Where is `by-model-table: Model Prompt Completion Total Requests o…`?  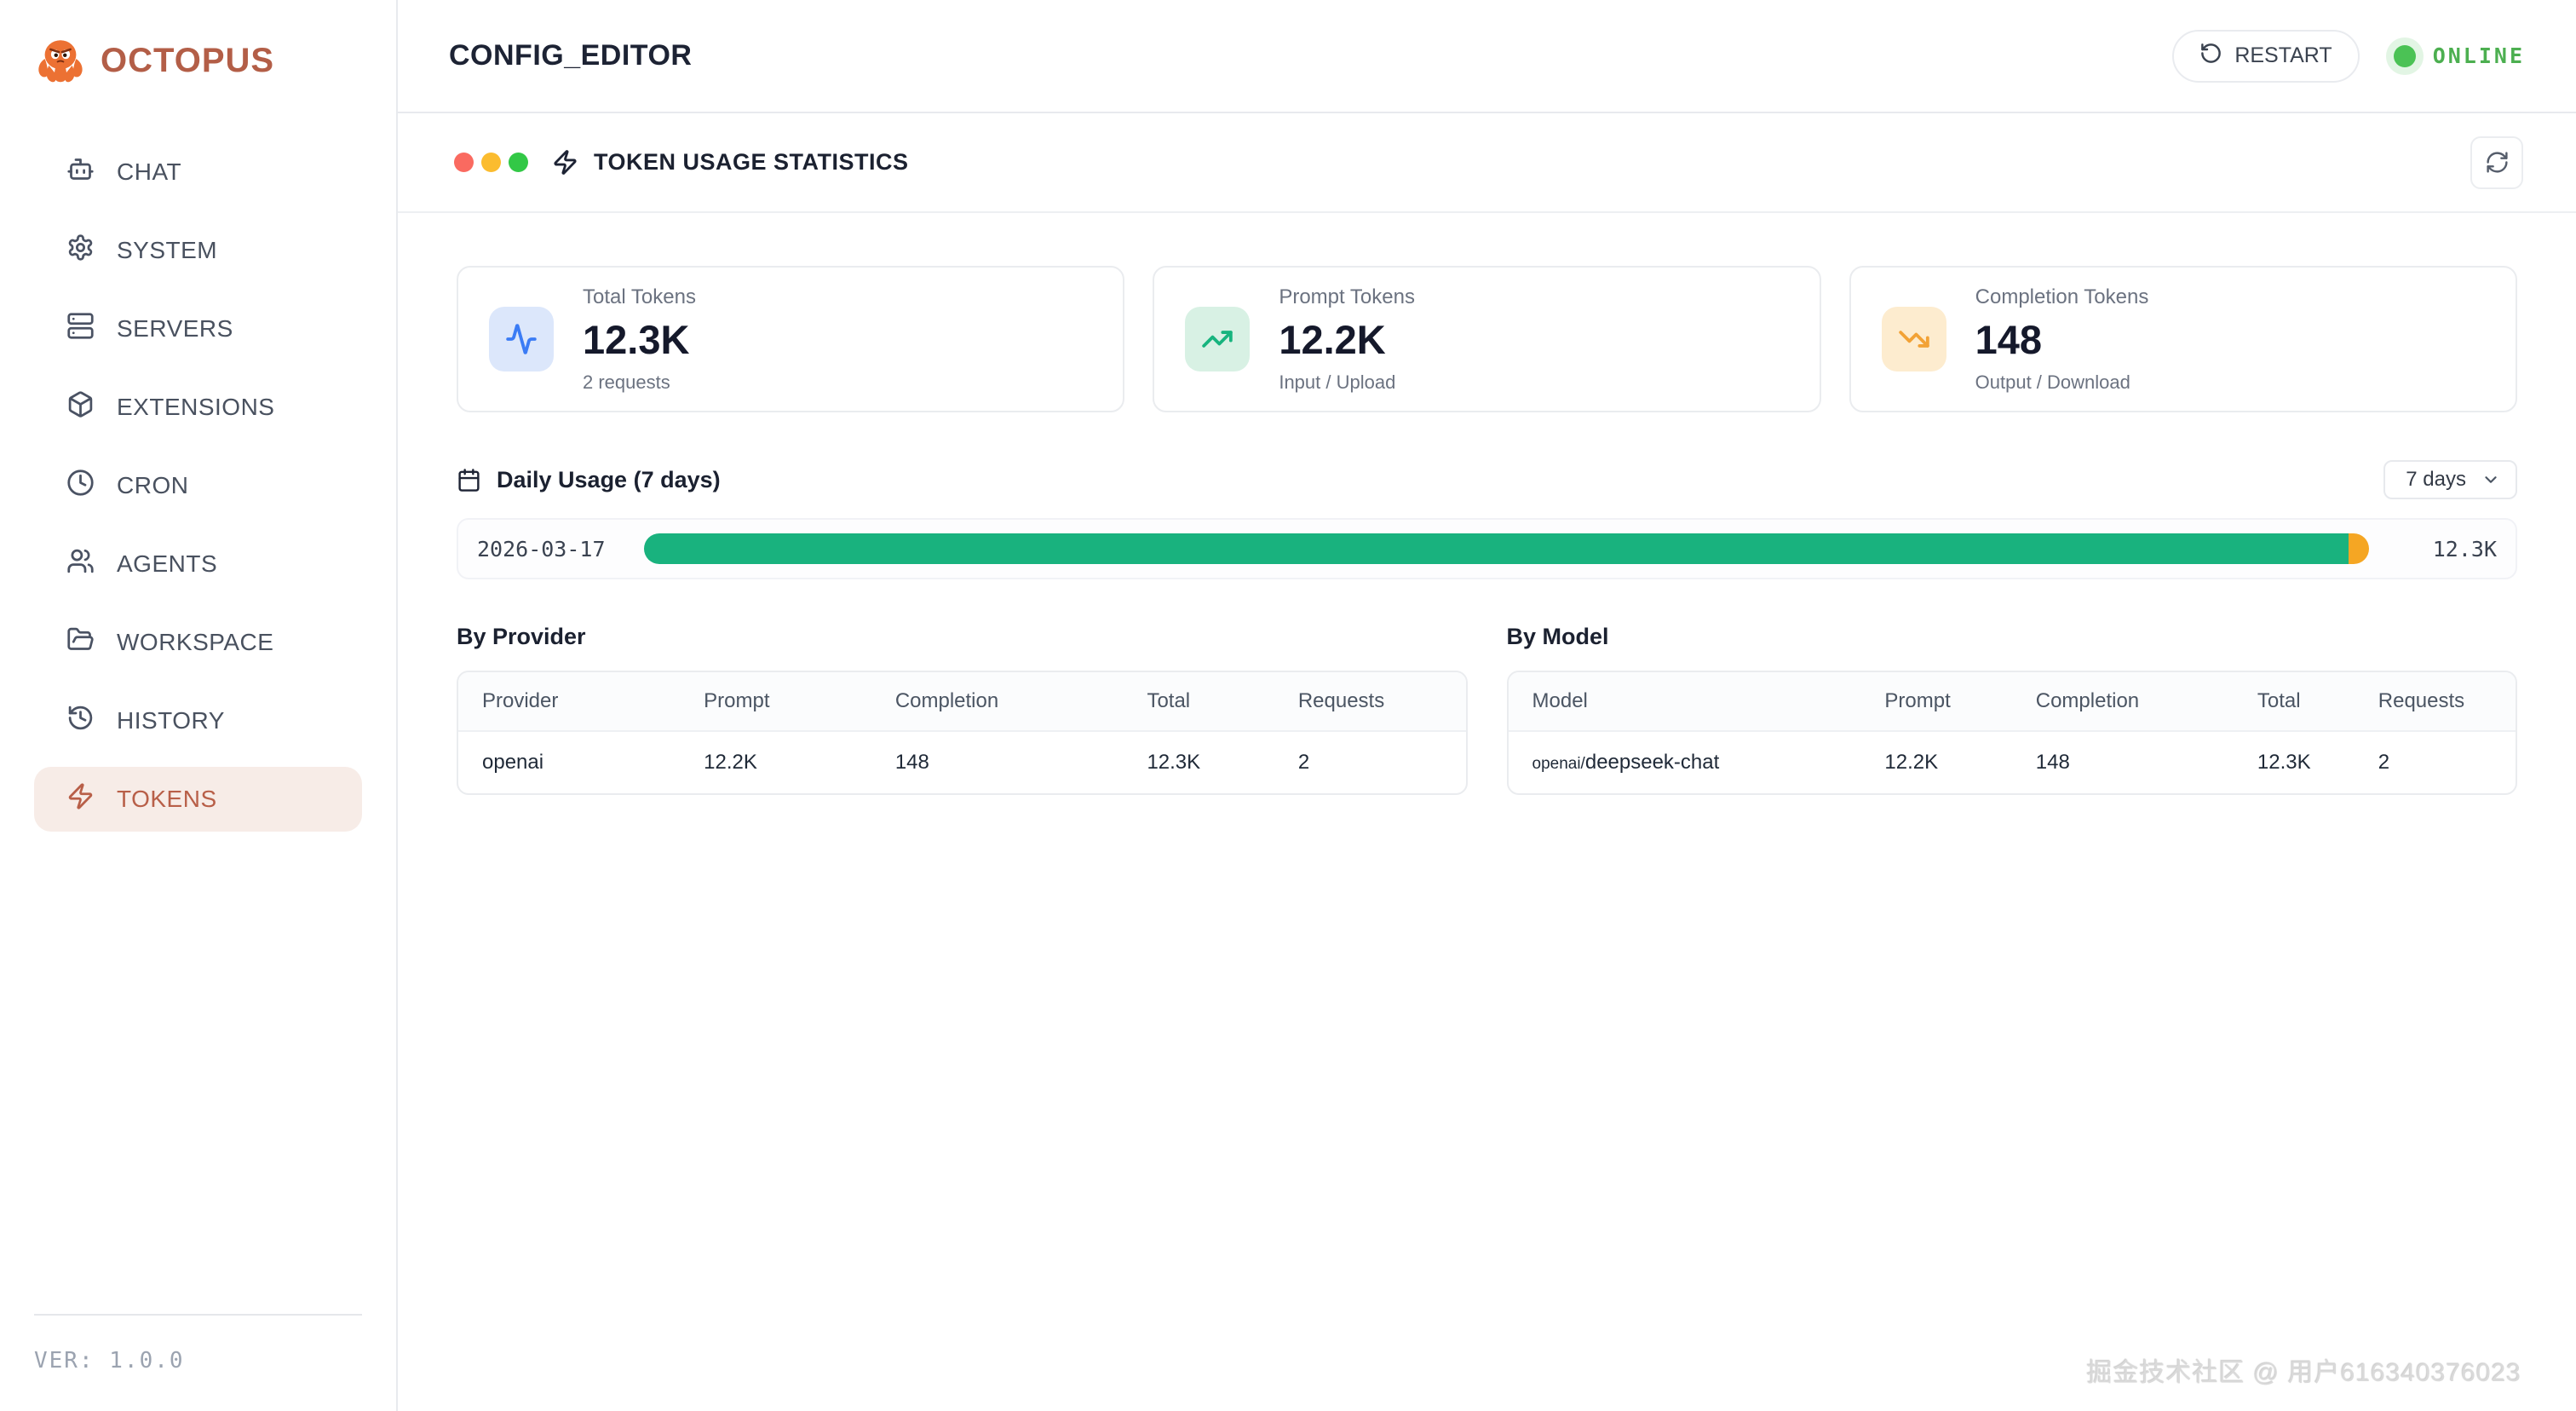
by-model-table: Model Prompt Completion Total Requests o… is located at coordinates (2012, 733).